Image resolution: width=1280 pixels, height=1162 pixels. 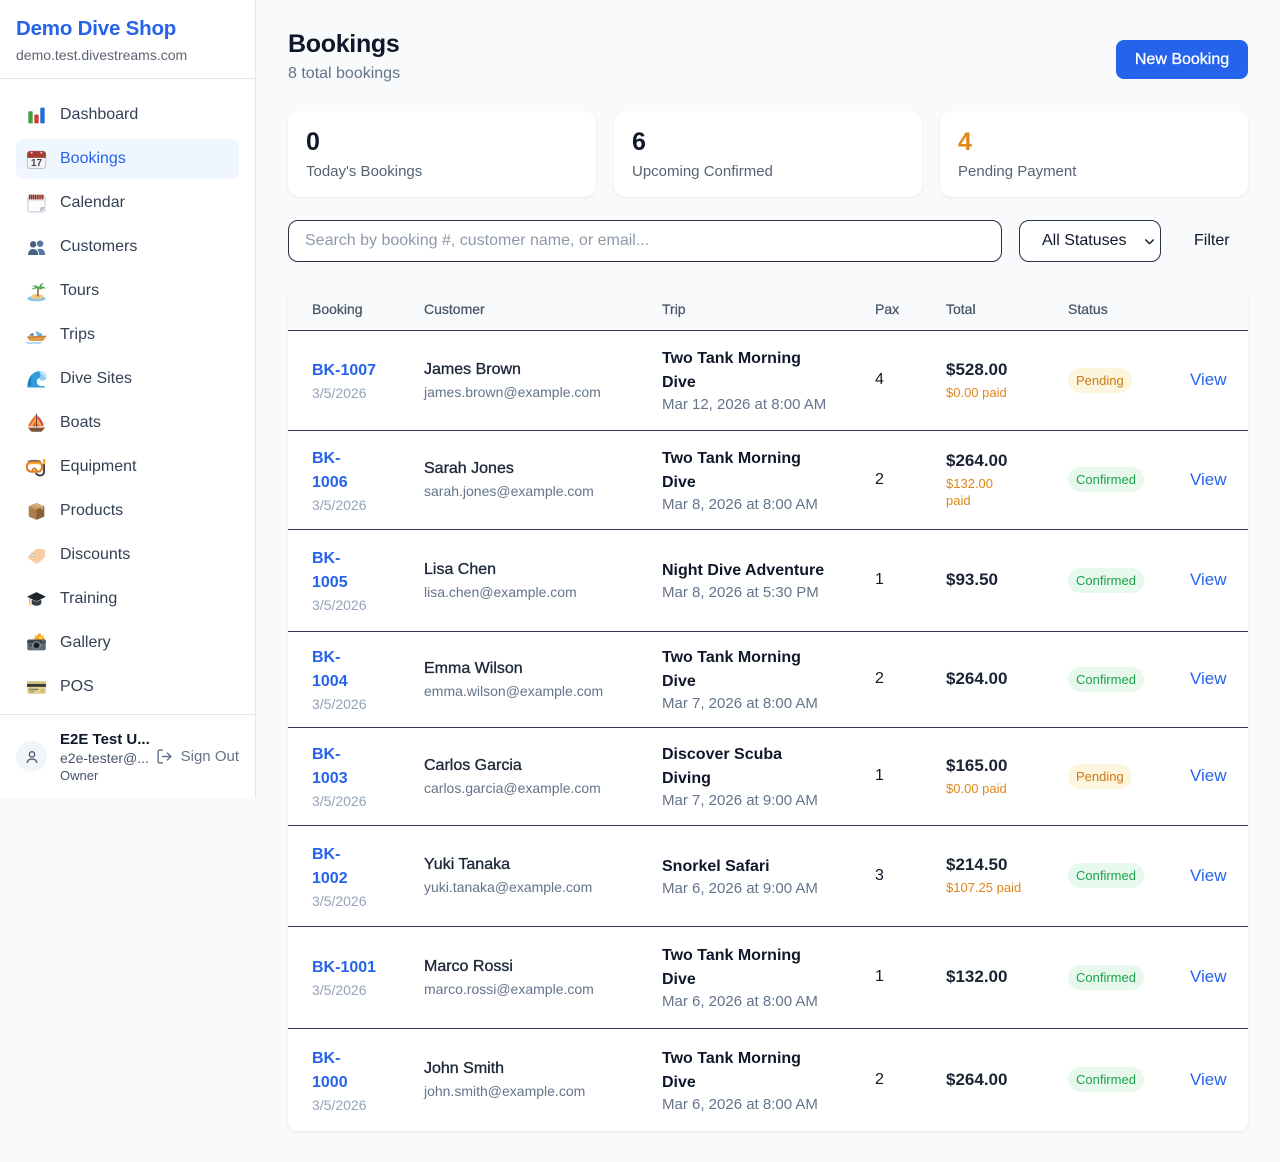 I want to click on svg-text: 17, so click(x=36, y=163).